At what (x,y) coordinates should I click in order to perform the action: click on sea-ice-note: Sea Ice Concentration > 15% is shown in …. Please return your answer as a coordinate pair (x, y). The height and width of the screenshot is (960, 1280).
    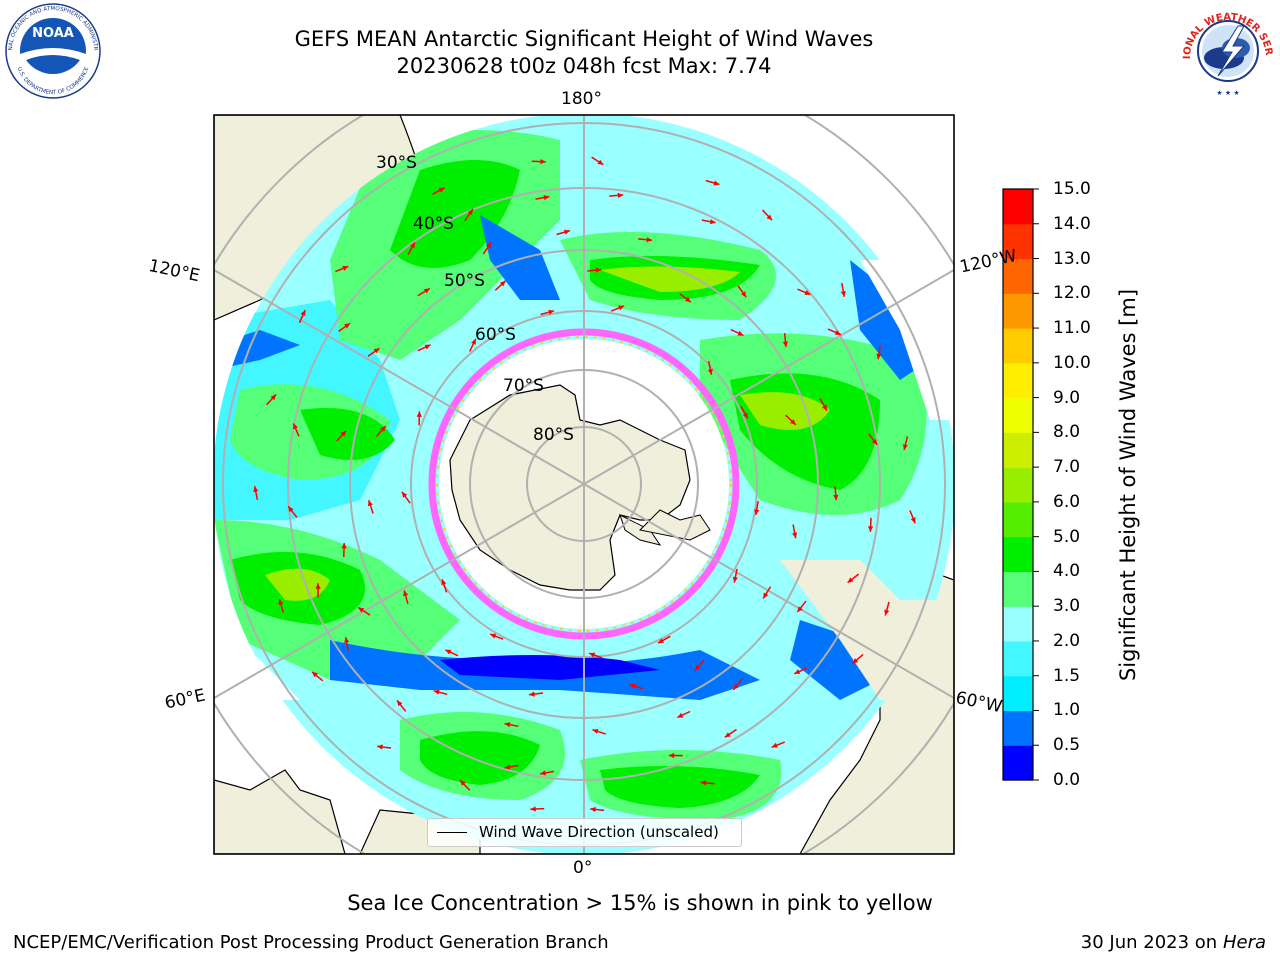
    Looking at the image, I should click on (640, 903).